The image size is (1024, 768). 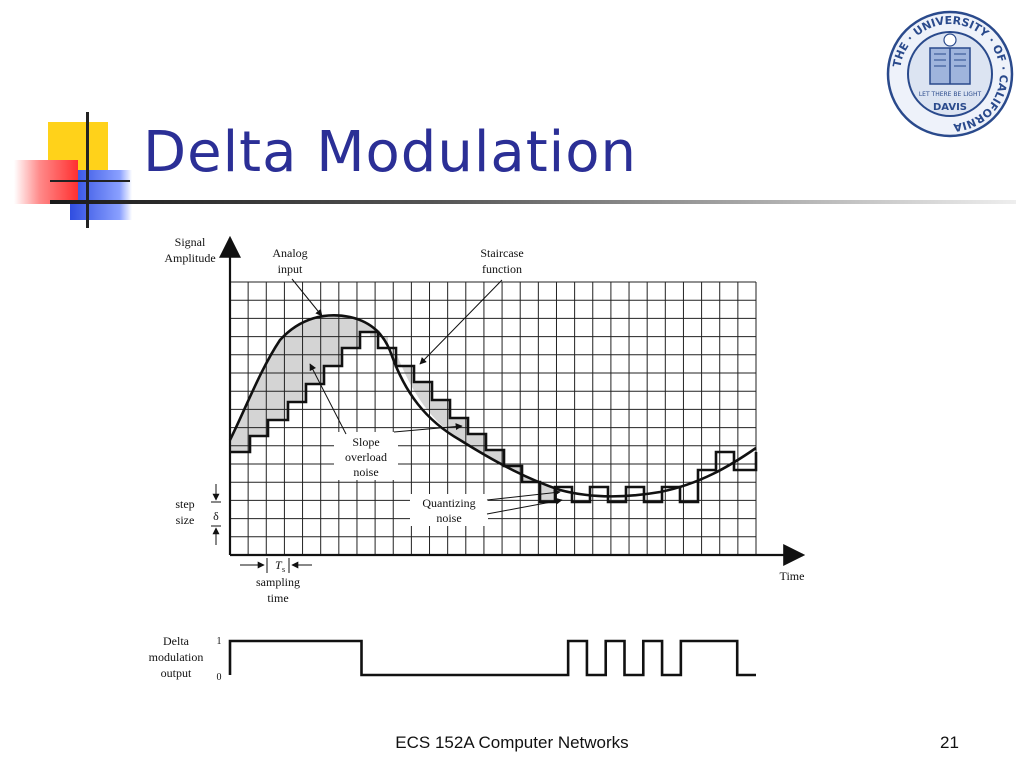 What do you see at coordinates (448, 503) in the screenshot?
I see `quantizing-noise-label-1: Quantizing` at bounding box center [448, 503].